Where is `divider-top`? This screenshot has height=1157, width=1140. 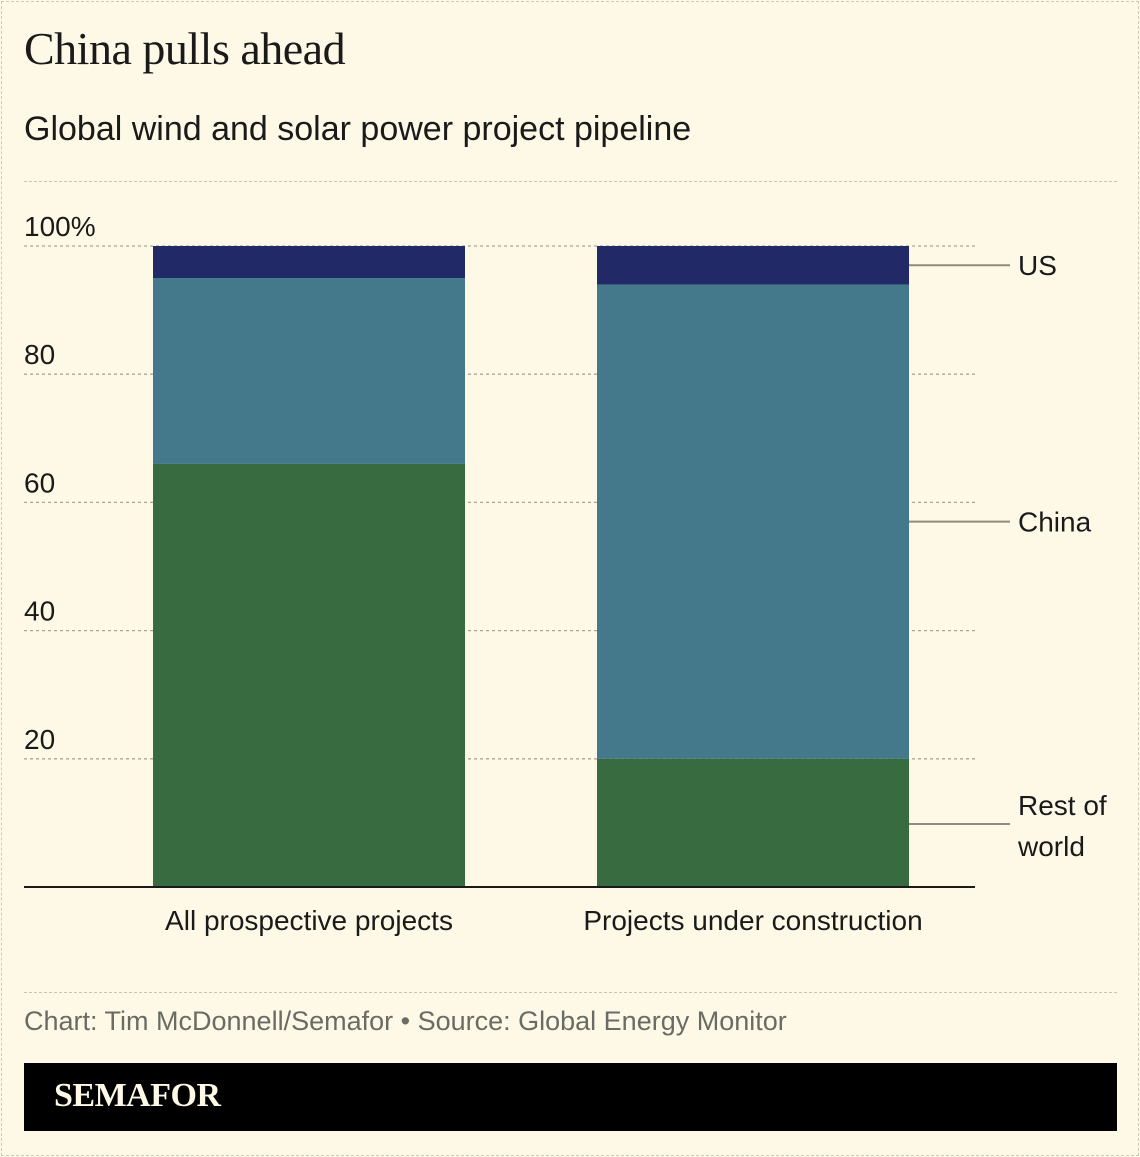
divider-top is located at coordinates (570, 181).